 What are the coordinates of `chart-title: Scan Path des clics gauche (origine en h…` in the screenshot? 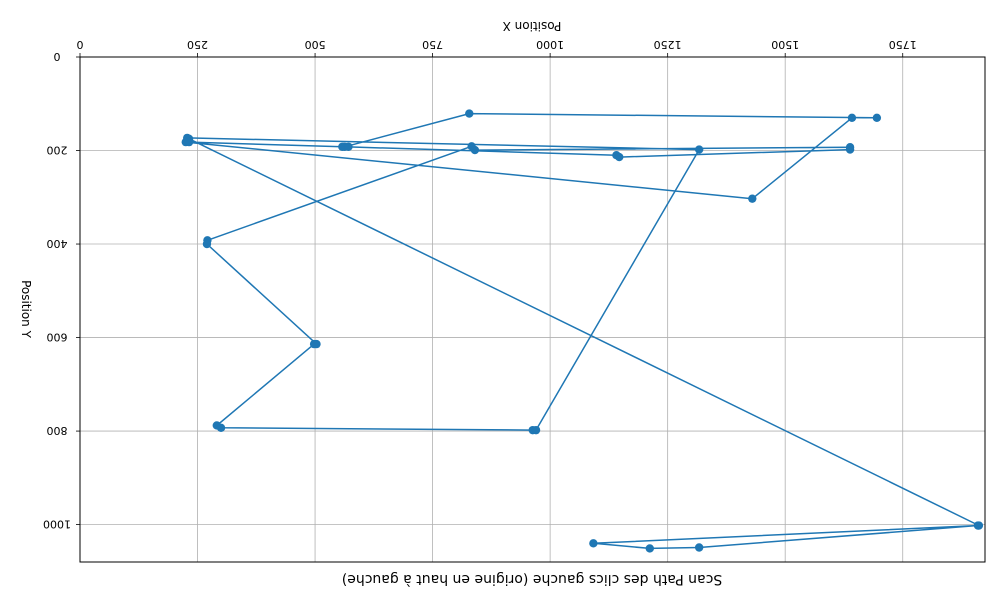 It's located at (532, 579).